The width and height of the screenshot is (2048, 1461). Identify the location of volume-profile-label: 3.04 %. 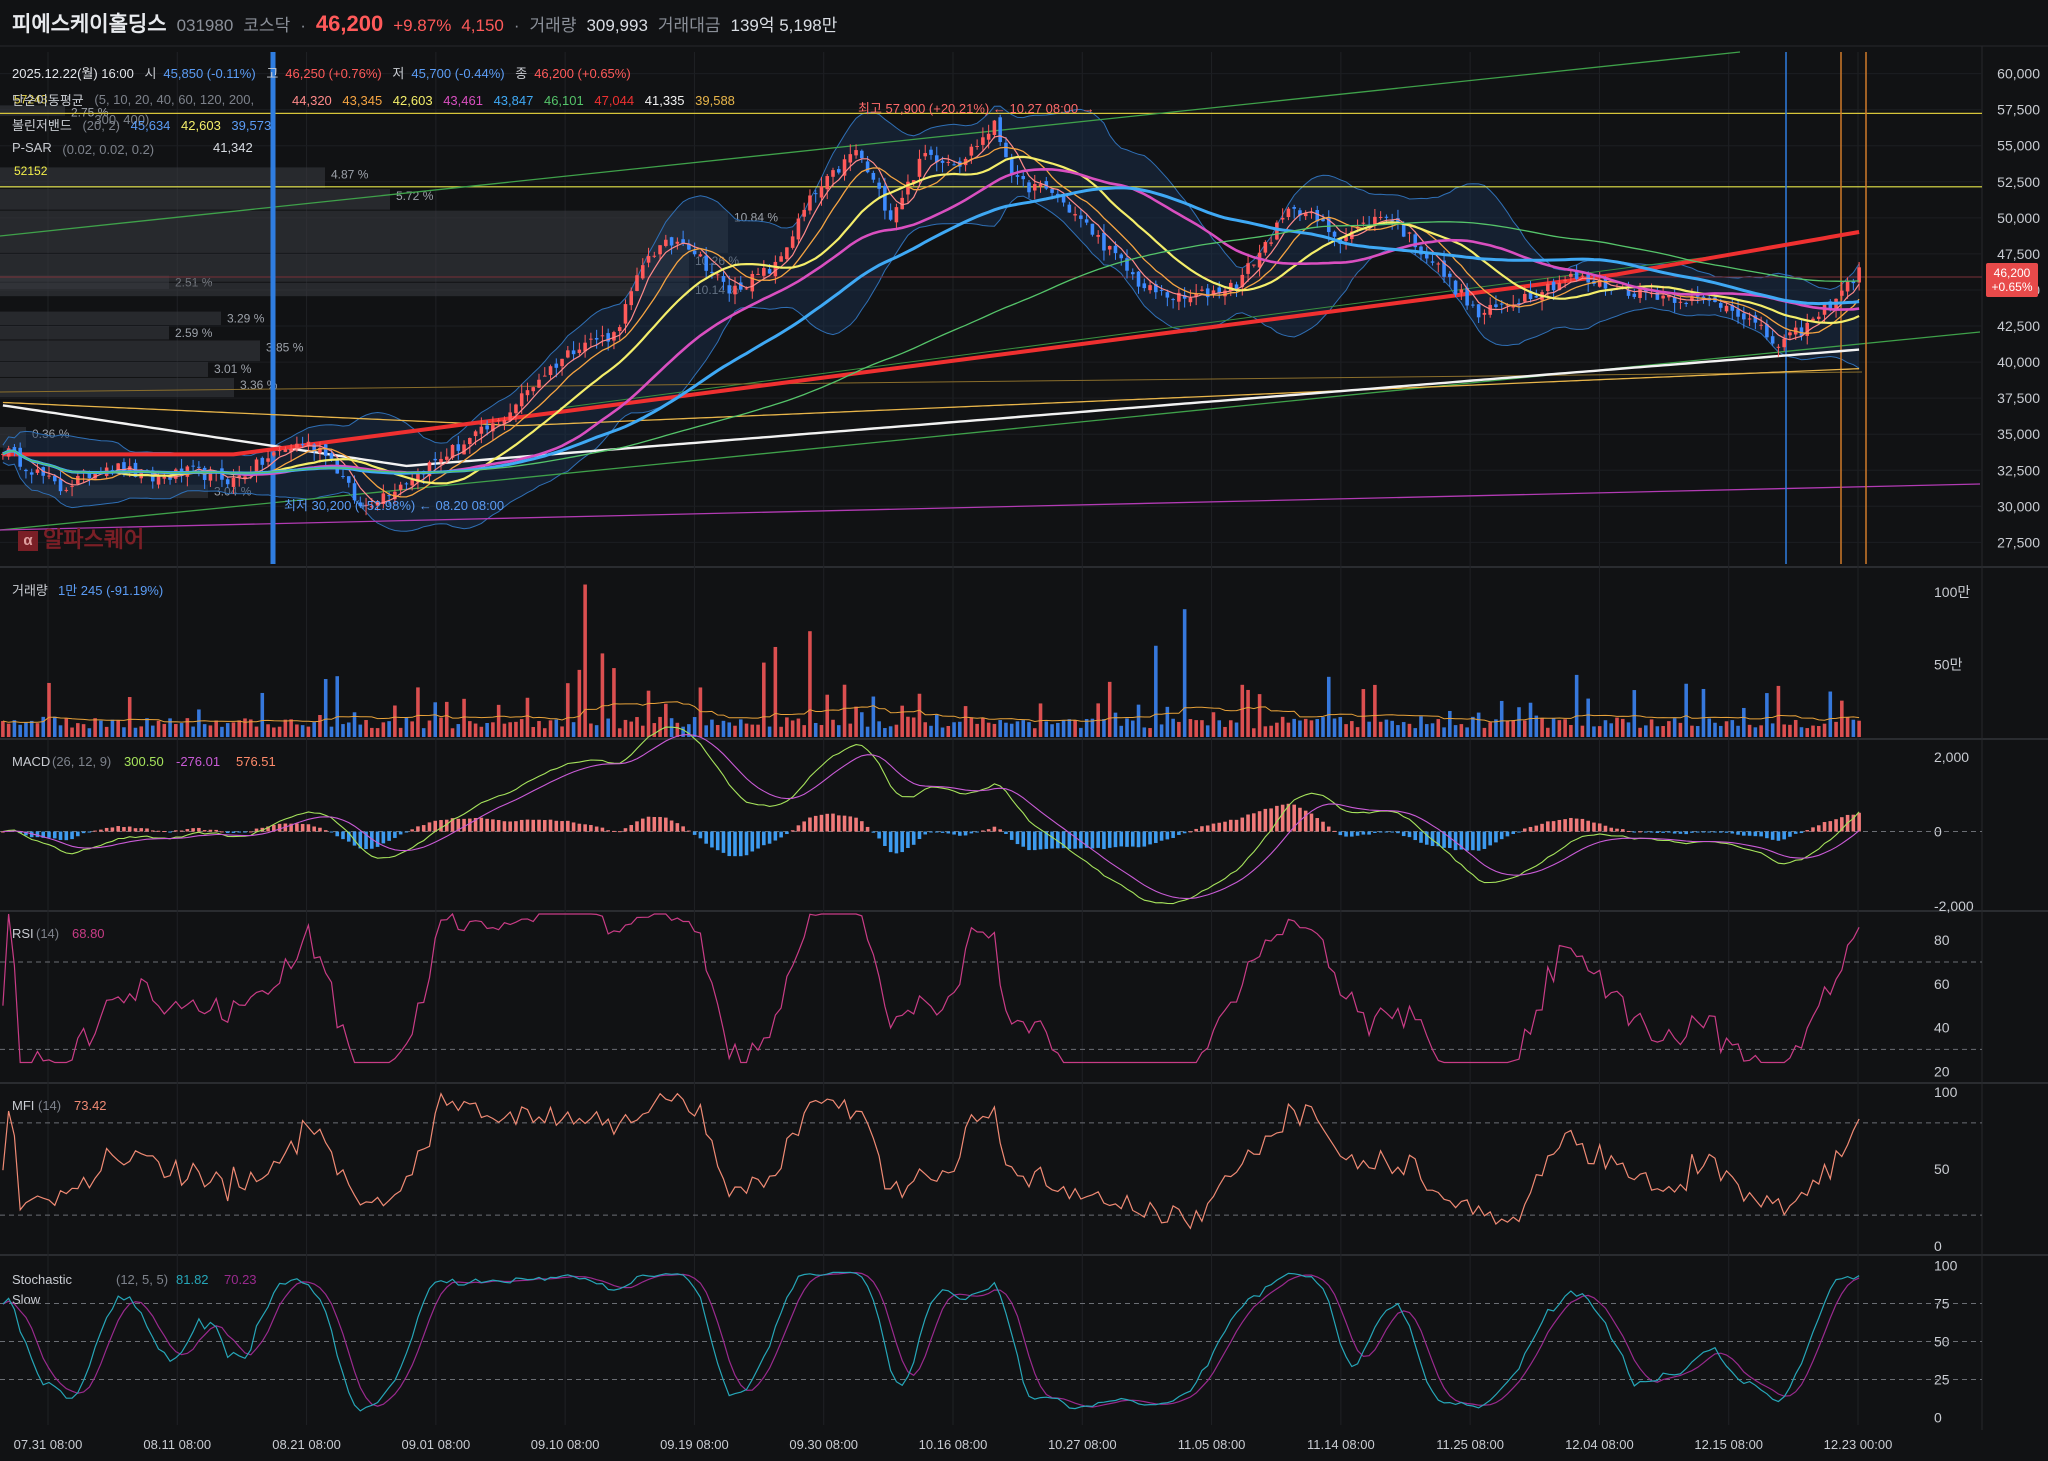
(233, 492).